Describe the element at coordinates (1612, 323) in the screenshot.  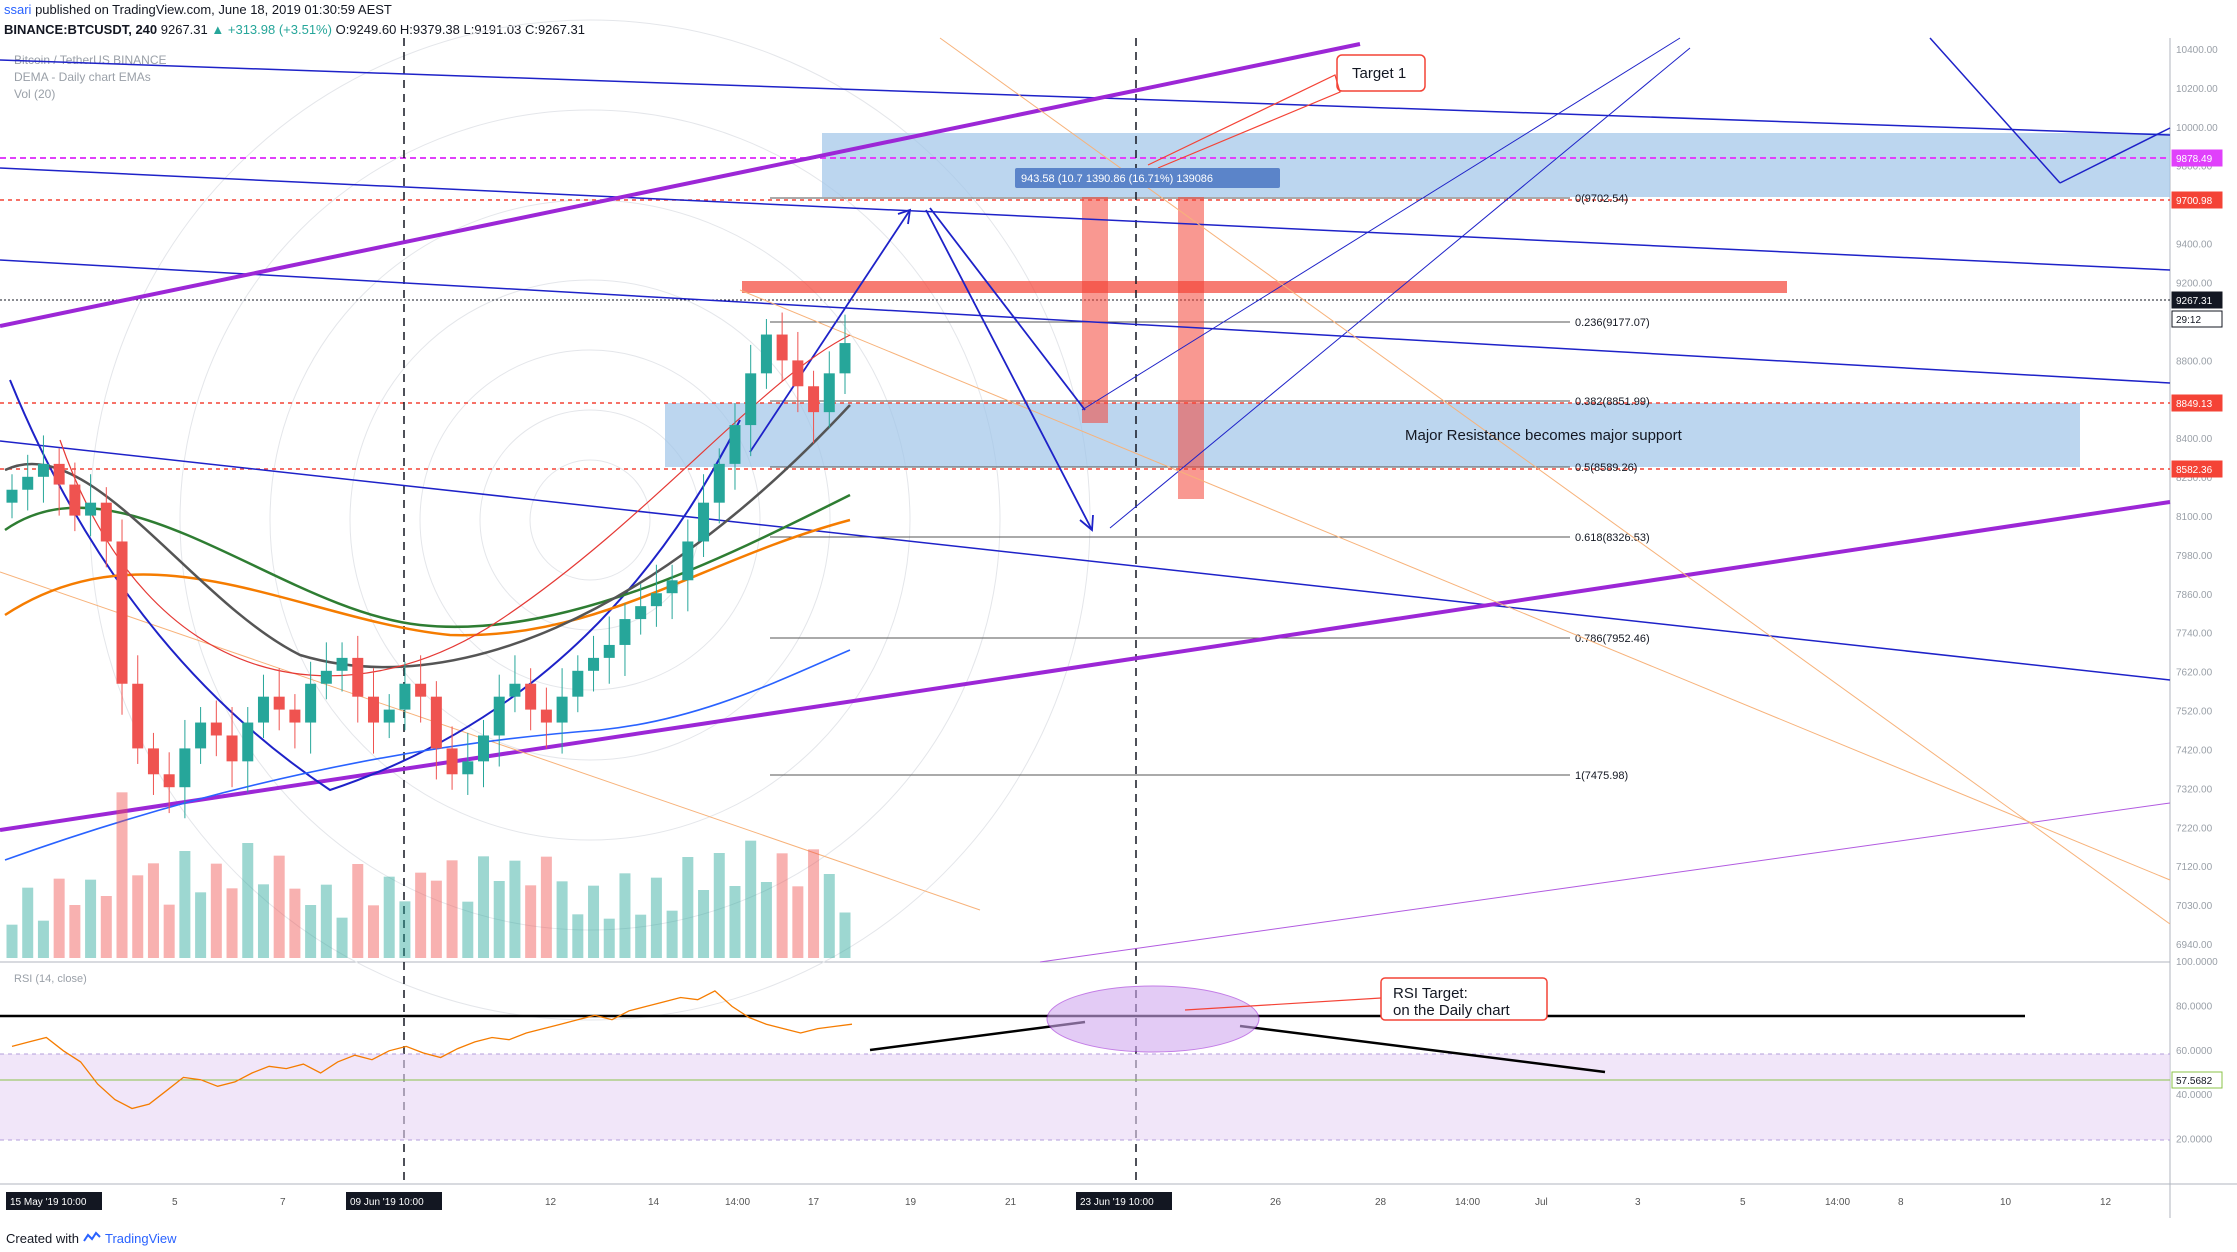
I see `fib-0236: 0.236(9177.07)` at that location.